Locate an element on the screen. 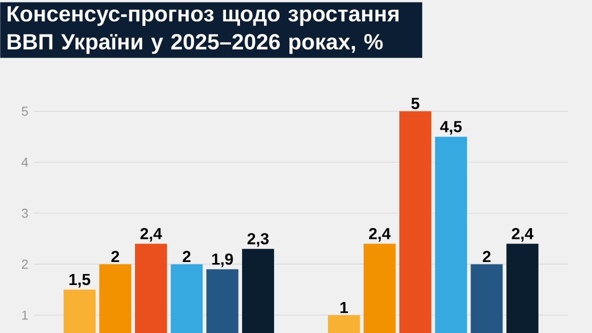 The image size is (592, 333). data-label: 4,5 is located at coordinates (451, 128).